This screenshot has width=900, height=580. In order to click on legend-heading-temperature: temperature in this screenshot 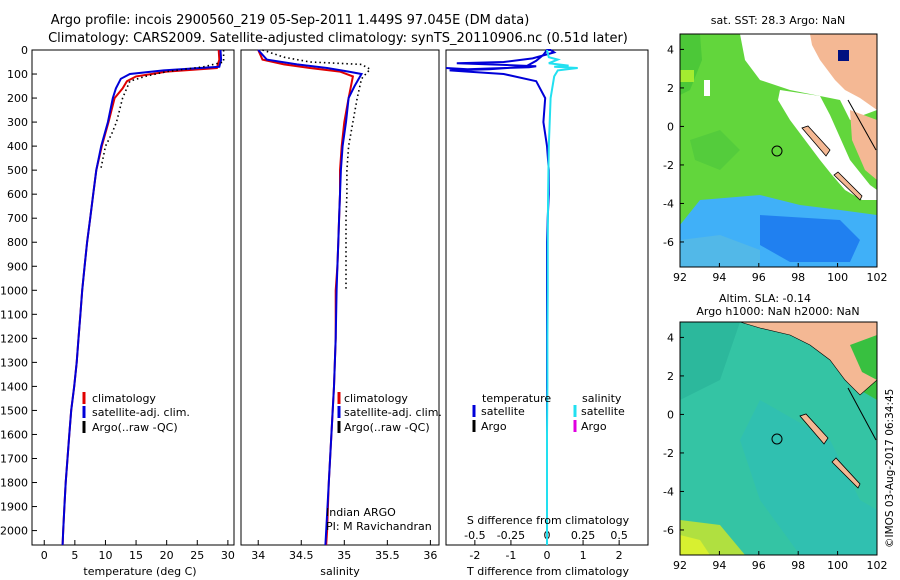, I will do `click(516, 398)`.